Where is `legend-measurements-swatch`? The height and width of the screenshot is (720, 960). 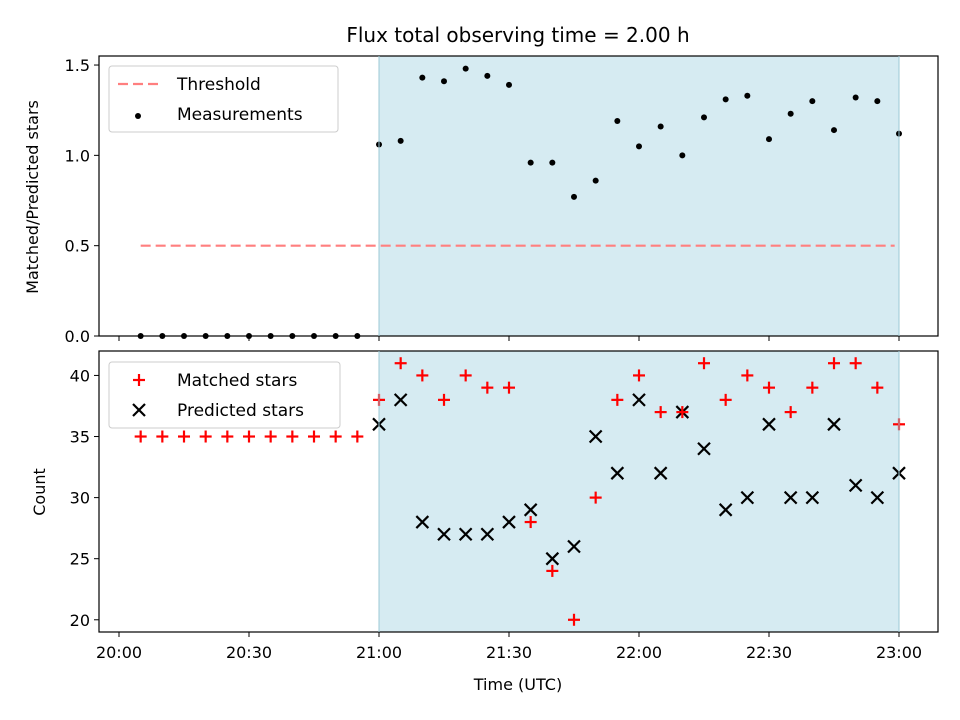
legend-measurements-swatch is located at coordinates (138, 116).